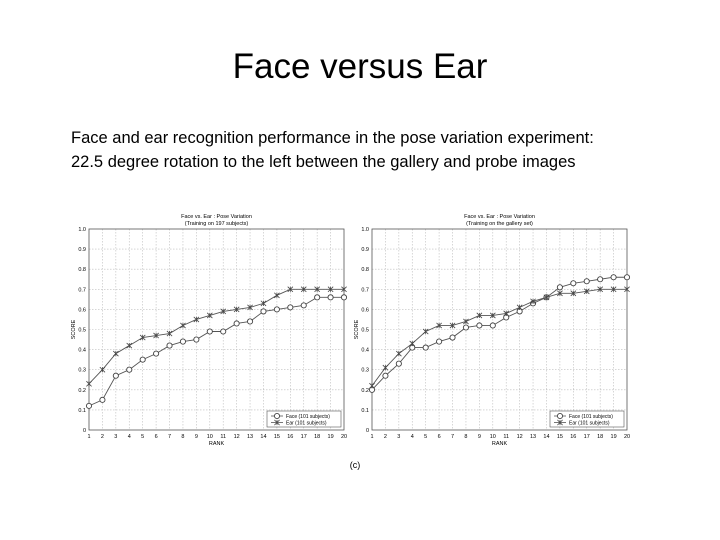 This screenshot has height=540, width=720. Describe the element at coordinates (217, 224) in the screenshot. I see `chart-subtitle: (Training on 197 subjects)` at that location.